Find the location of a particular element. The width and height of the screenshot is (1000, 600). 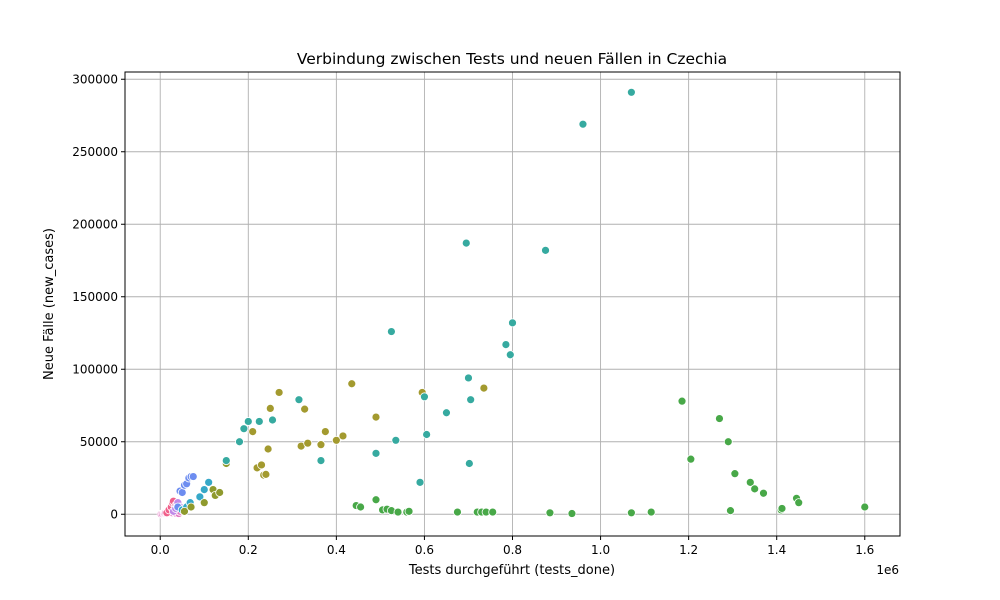

x-tick-label: 0.4 is located at coordinates (336, 550).